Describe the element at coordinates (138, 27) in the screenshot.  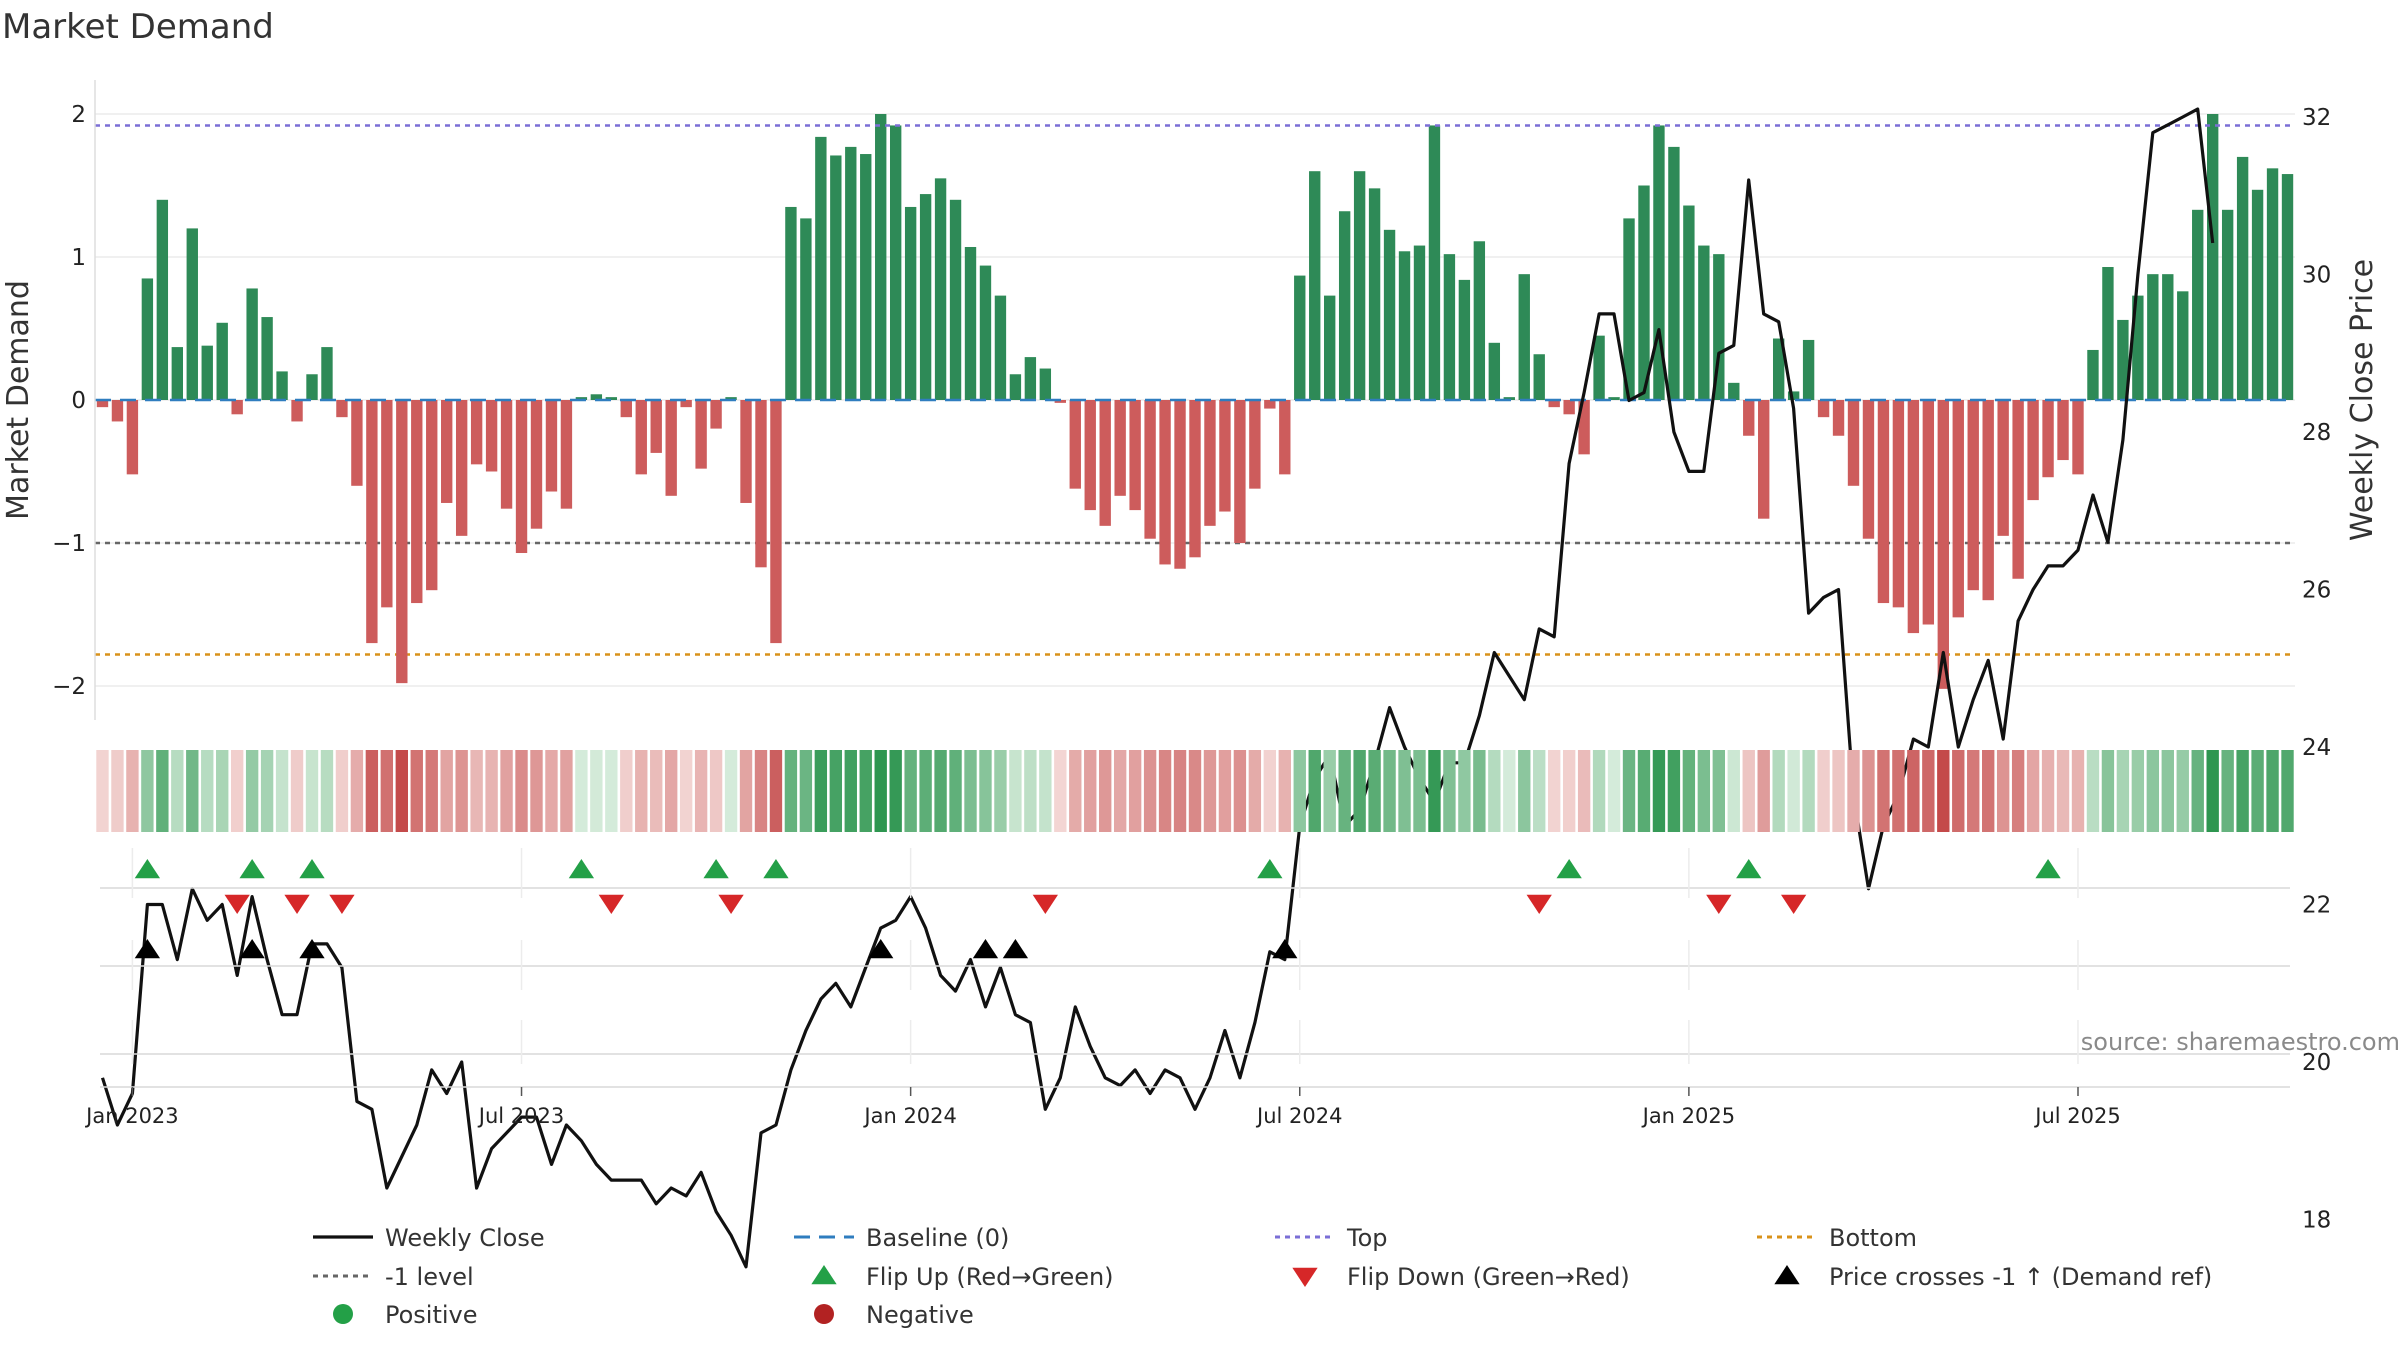
I see `chart-title: Market Demand` at that location.